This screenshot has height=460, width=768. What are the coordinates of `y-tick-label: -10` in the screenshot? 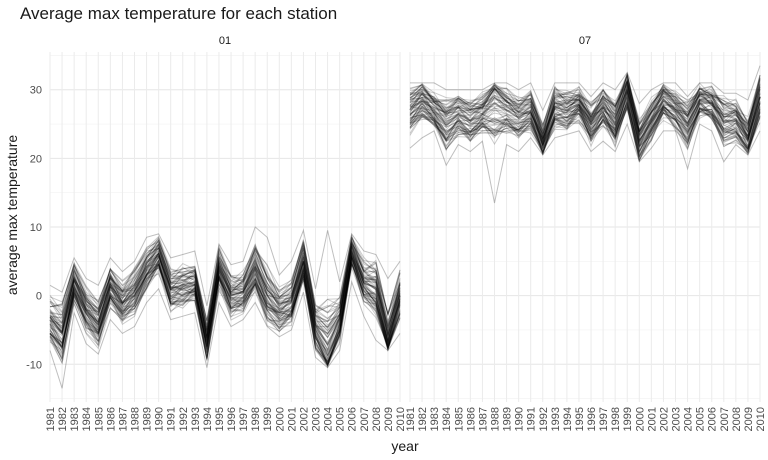 It's located at (34, 365).